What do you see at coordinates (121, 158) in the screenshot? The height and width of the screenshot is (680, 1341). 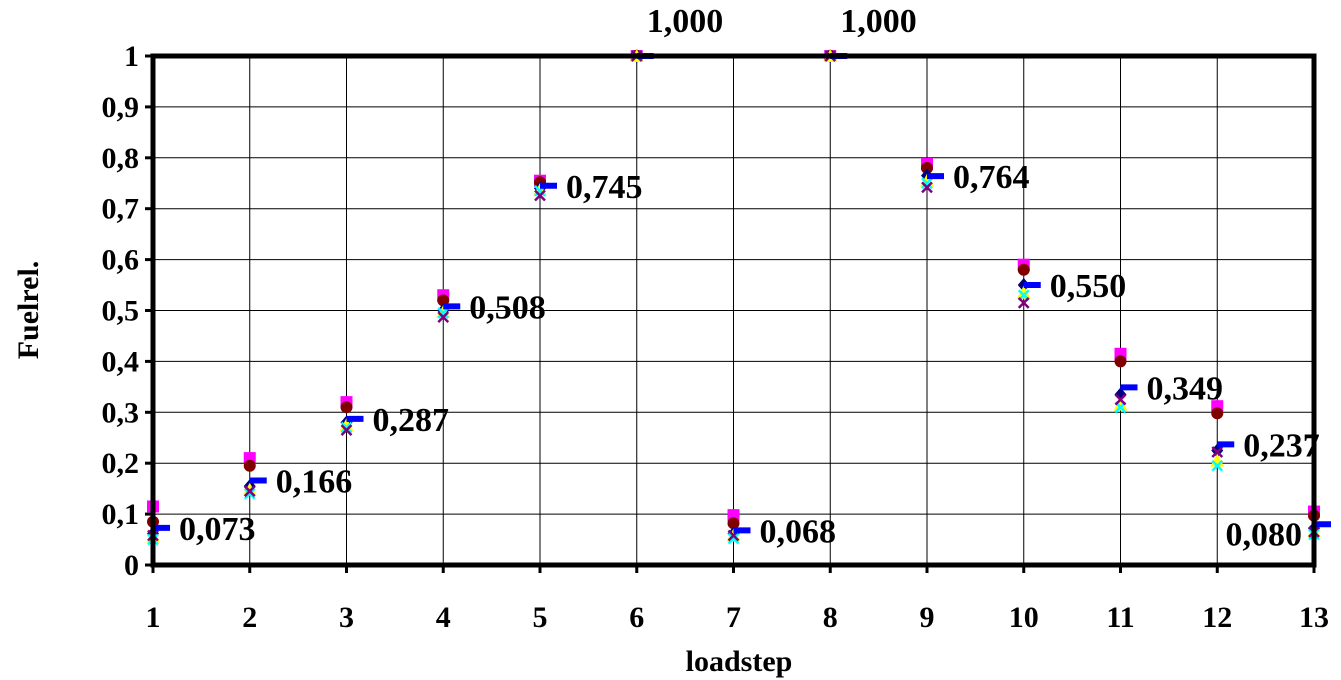 I see `y-tick-label: 0,8` at bounding box center [121, 158].